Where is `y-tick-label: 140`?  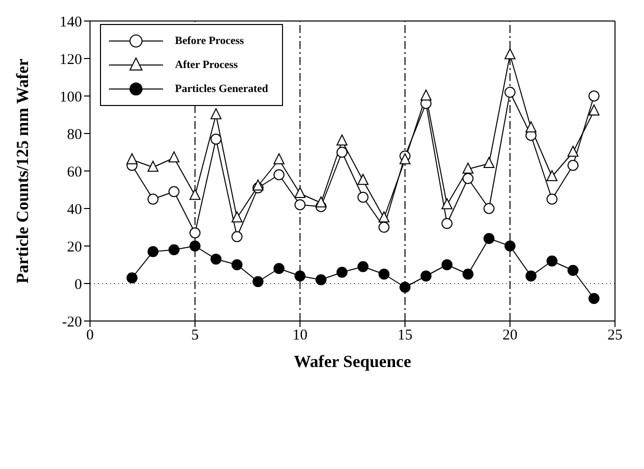 y-tick-label: 140 is located at coordinates (71, 22).